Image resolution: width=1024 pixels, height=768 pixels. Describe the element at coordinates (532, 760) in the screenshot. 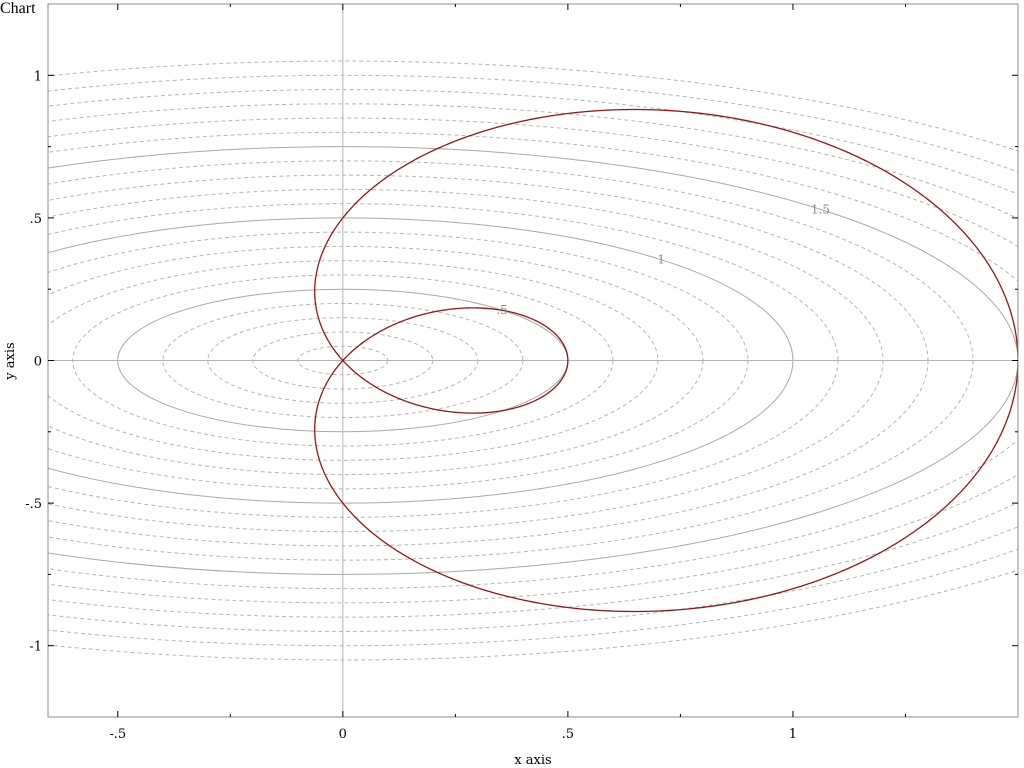

I see `x-axis-label: x axis` at that location.